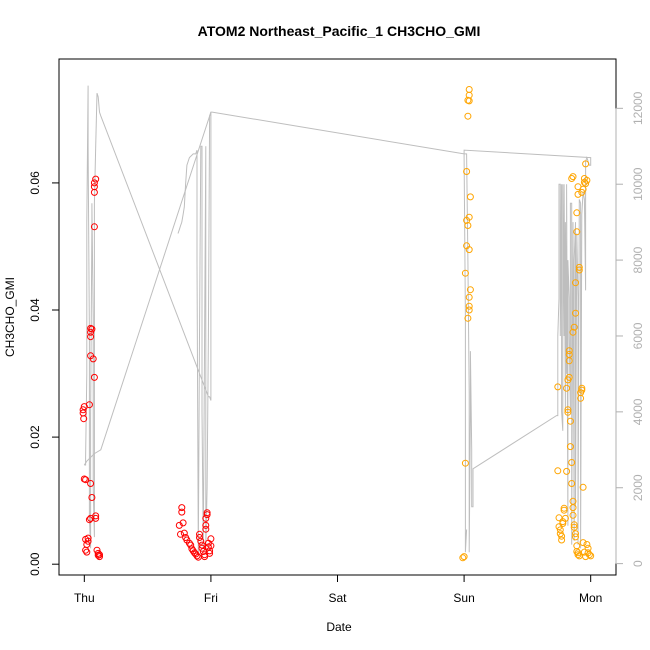  I want to click on y2-tick-label-3: 6000, so click(638, 335).